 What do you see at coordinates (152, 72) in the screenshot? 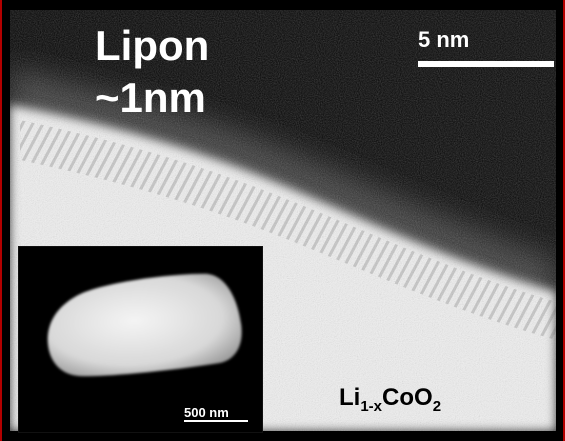
I see `lipon-thickness-label: Lipon ~1nm` at bounding box center [152, 72].